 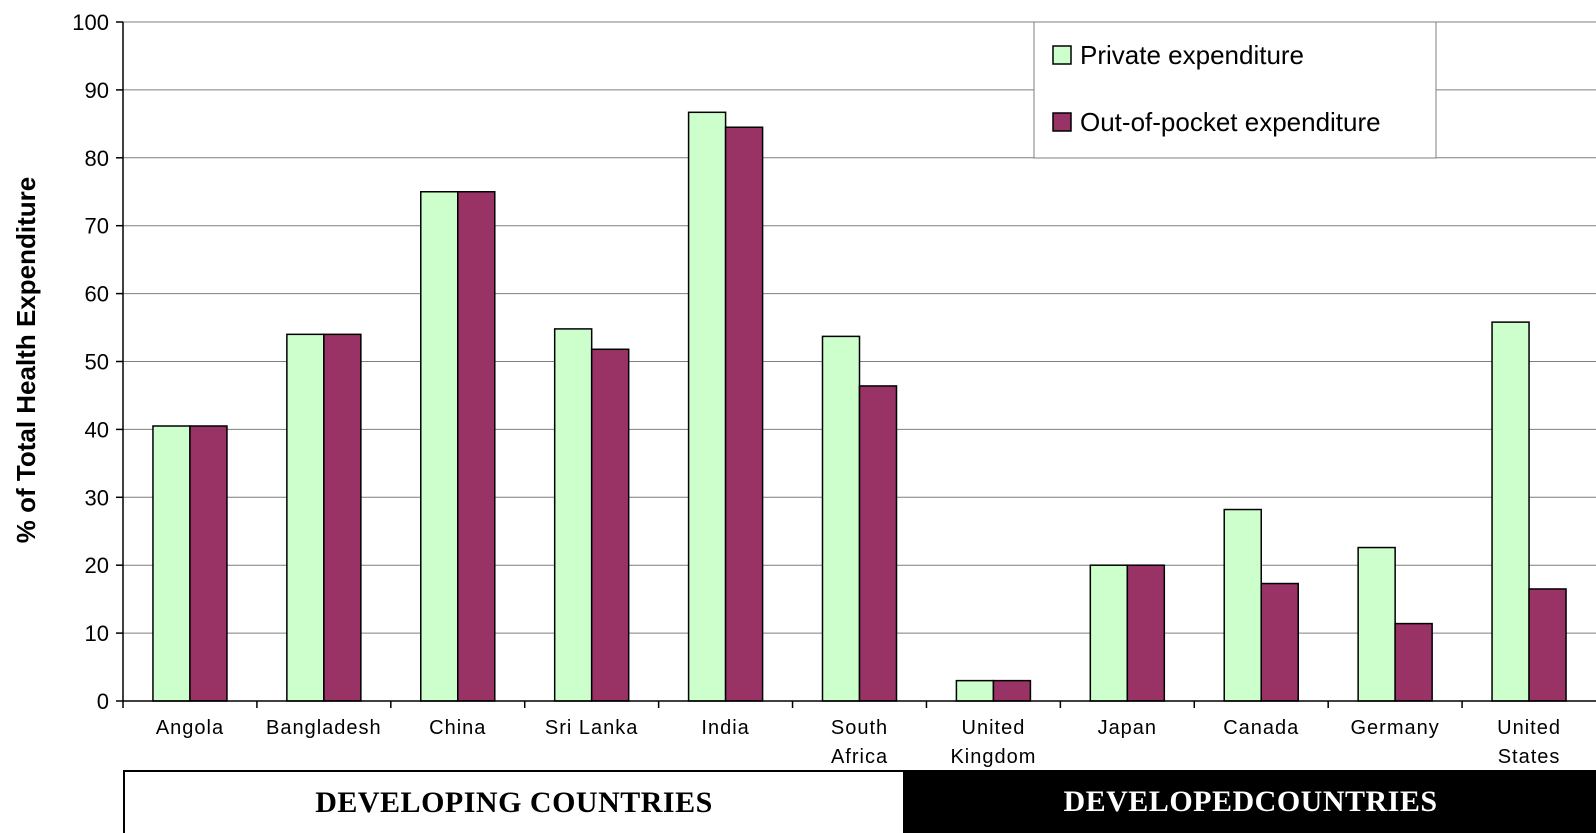 I want to click on y-tick-label: 80, so click(x=97, y=158).